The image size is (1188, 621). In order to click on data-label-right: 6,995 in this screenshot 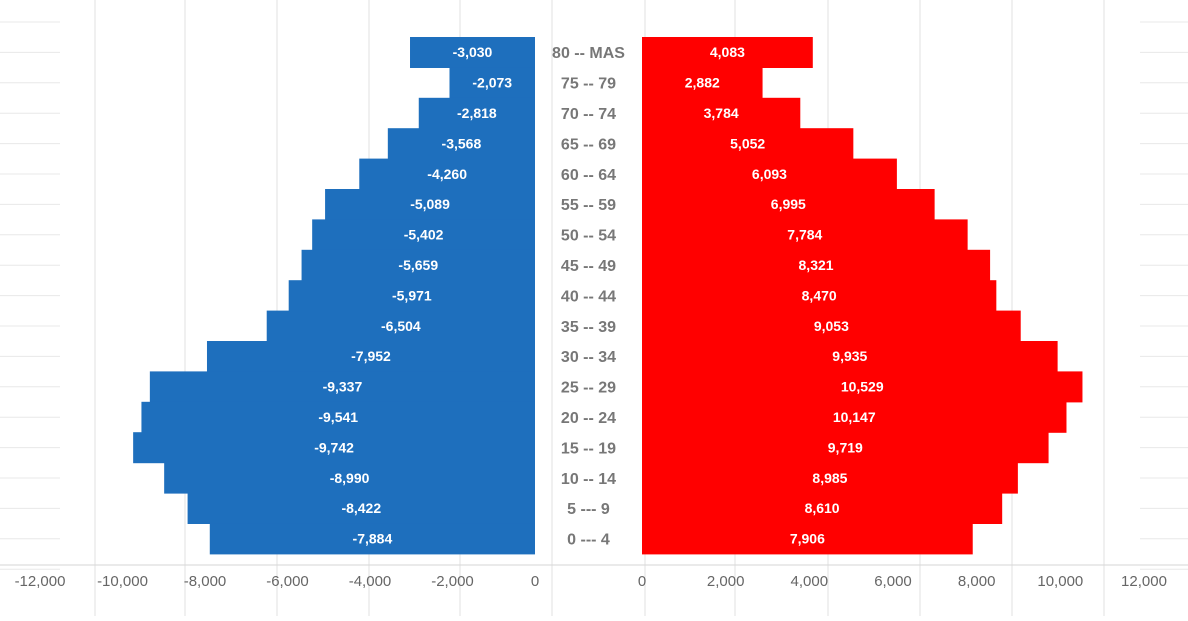, I will do `click(788, 204)`.